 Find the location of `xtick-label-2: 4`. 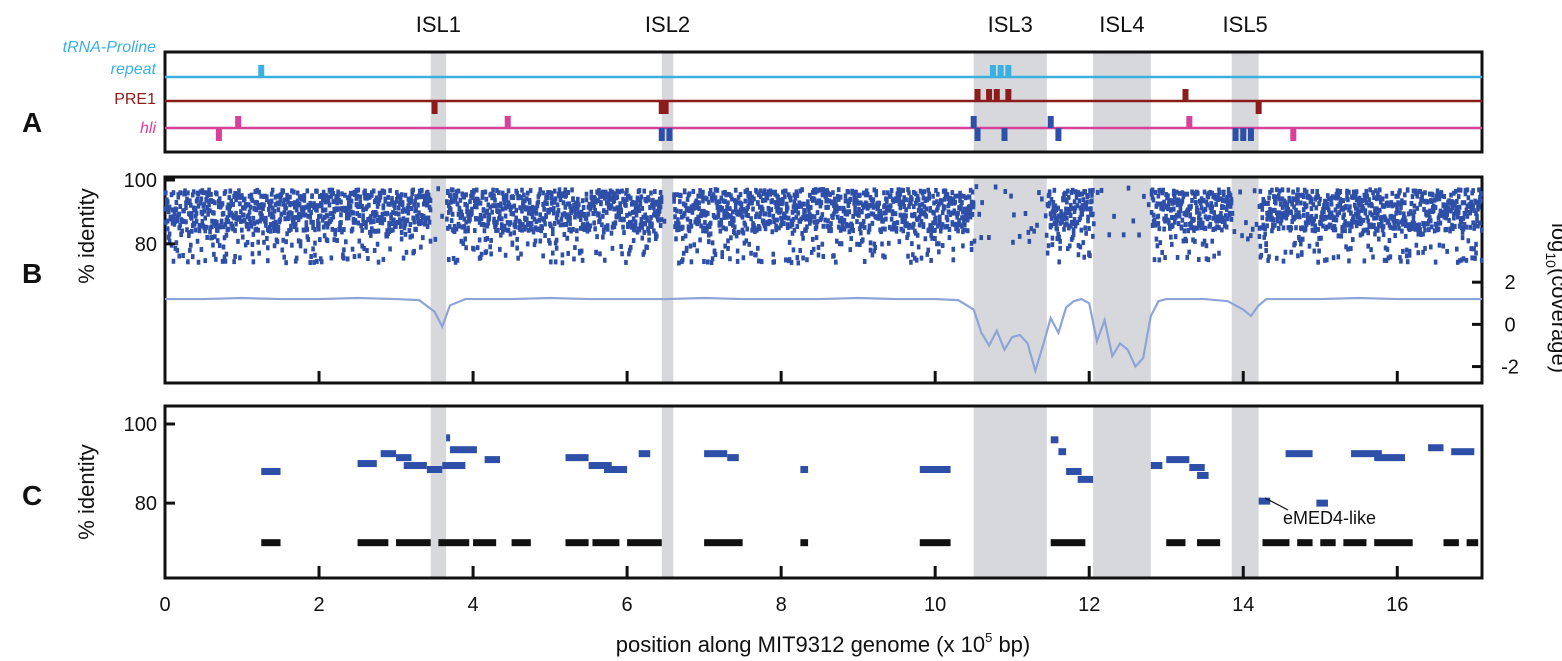

xtick-label-2: 4 is located at coordinates (473, 605).